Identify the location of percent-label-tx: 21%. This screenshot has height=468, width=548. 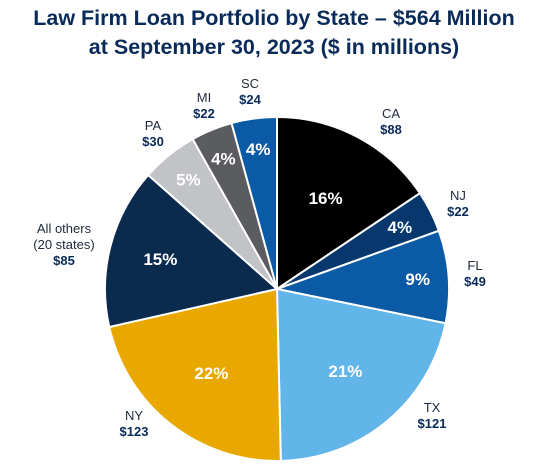
(345, 371).